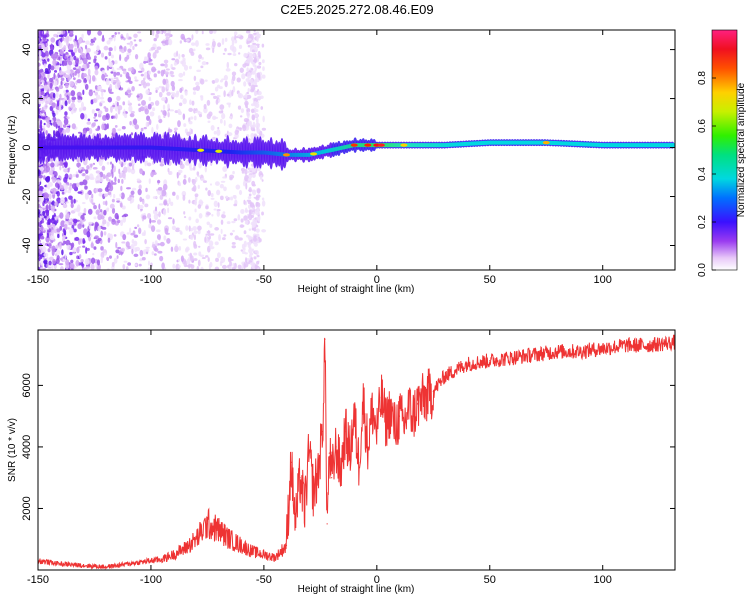 Image resolution: width=750 pixels, height=600 pixels. I want to click on y-tick-label: -20, so click(27, 197).